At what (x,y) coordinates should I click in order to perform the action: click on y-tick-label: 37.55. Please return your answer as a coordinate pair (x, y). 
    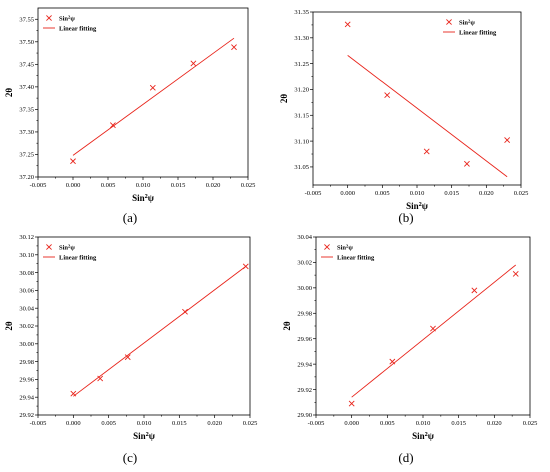
    Looking at the image, I should click on (26, 19).